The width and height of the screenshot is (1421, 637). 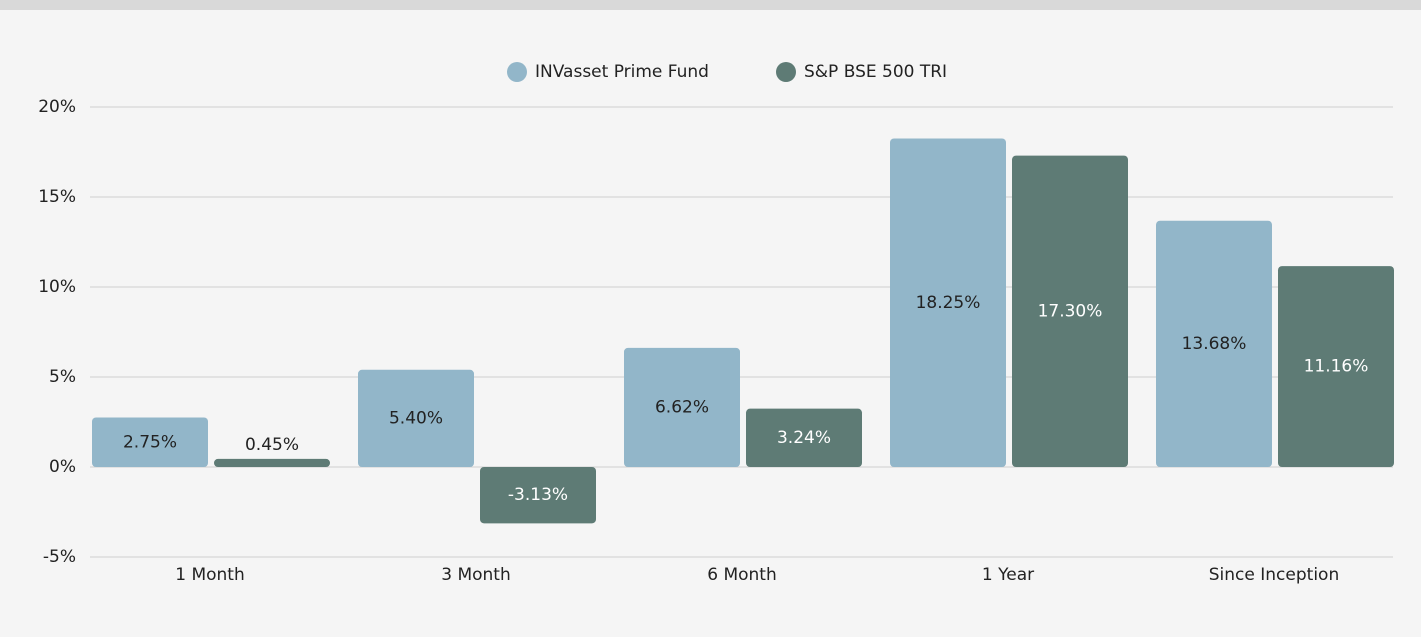 I want to click on x-tick-label: 3 Month, so click(x=476, y=575).